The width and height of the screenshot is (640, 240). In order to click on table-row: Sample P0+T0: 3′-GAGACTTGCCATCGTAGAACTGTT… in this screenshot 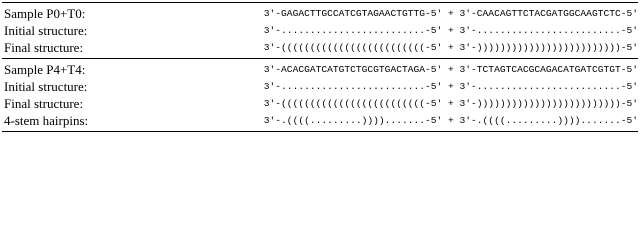, I will do `click(320, 13)`.